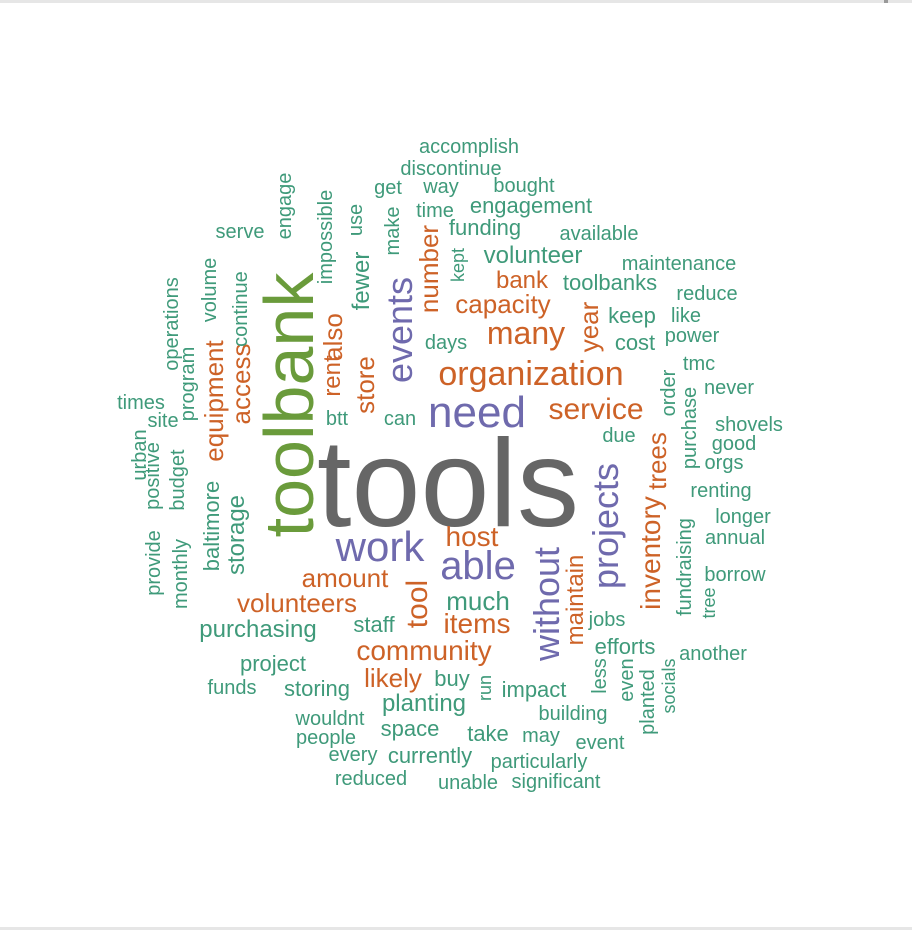 The height and width of the screenshot is (930, 912). What do you see at coordinates (236, 535) in the screenshot?
I see `word-storage: storage` at bounding box center [236, 535].